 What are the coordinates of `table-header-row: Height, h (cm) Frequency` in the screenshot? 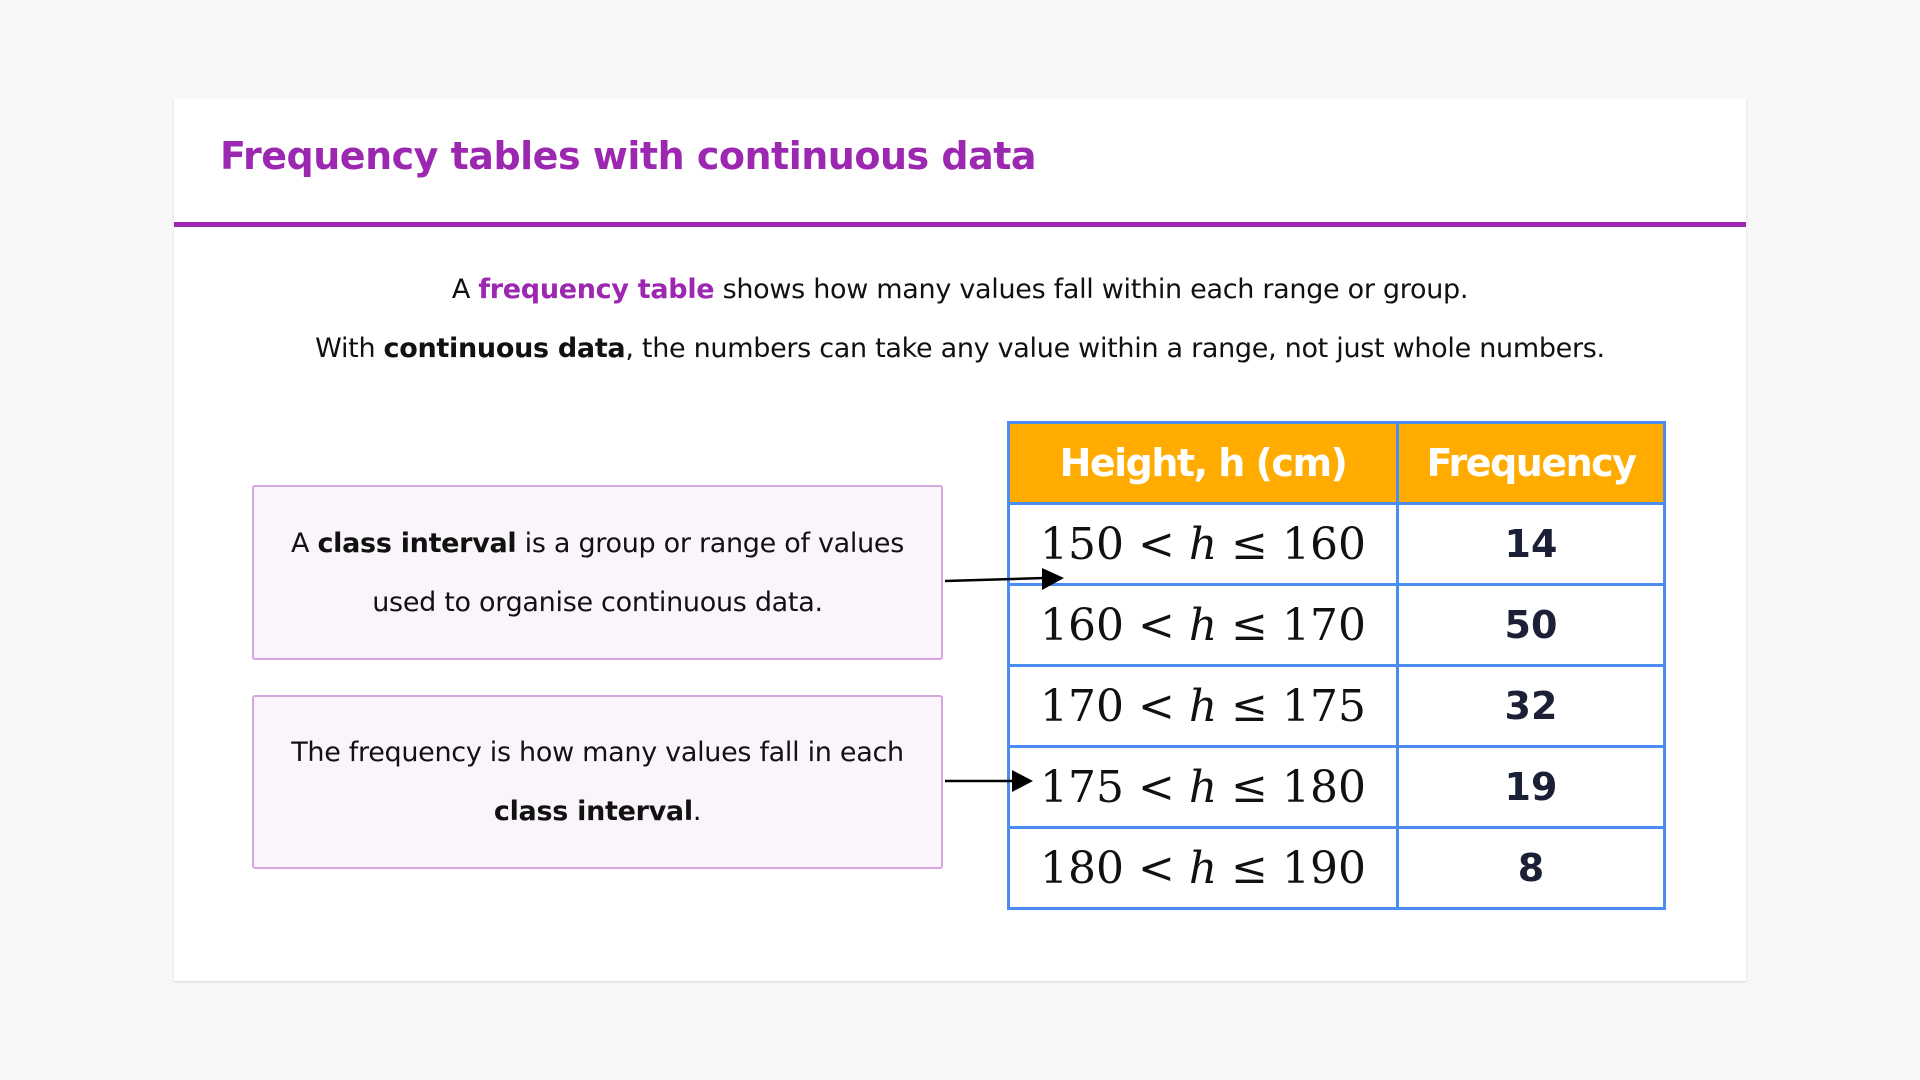 It's located at (1336, 463).